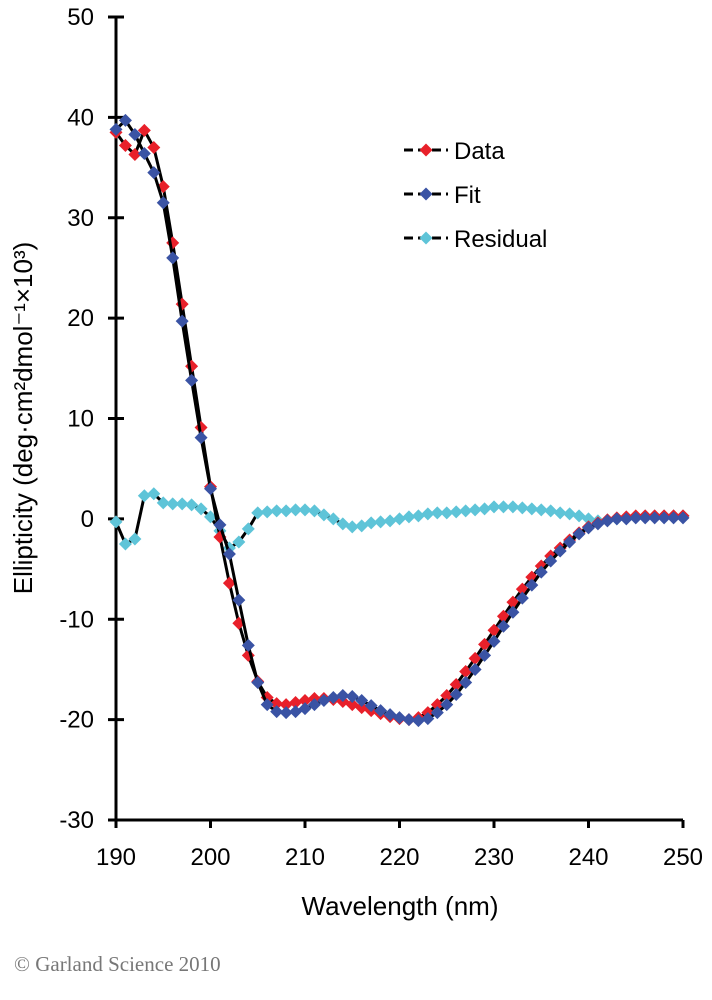  What do you see at coordinates (305, 857) in the screenshot?
I see `x-tick-label: 210` at bounding box center [305, 857].